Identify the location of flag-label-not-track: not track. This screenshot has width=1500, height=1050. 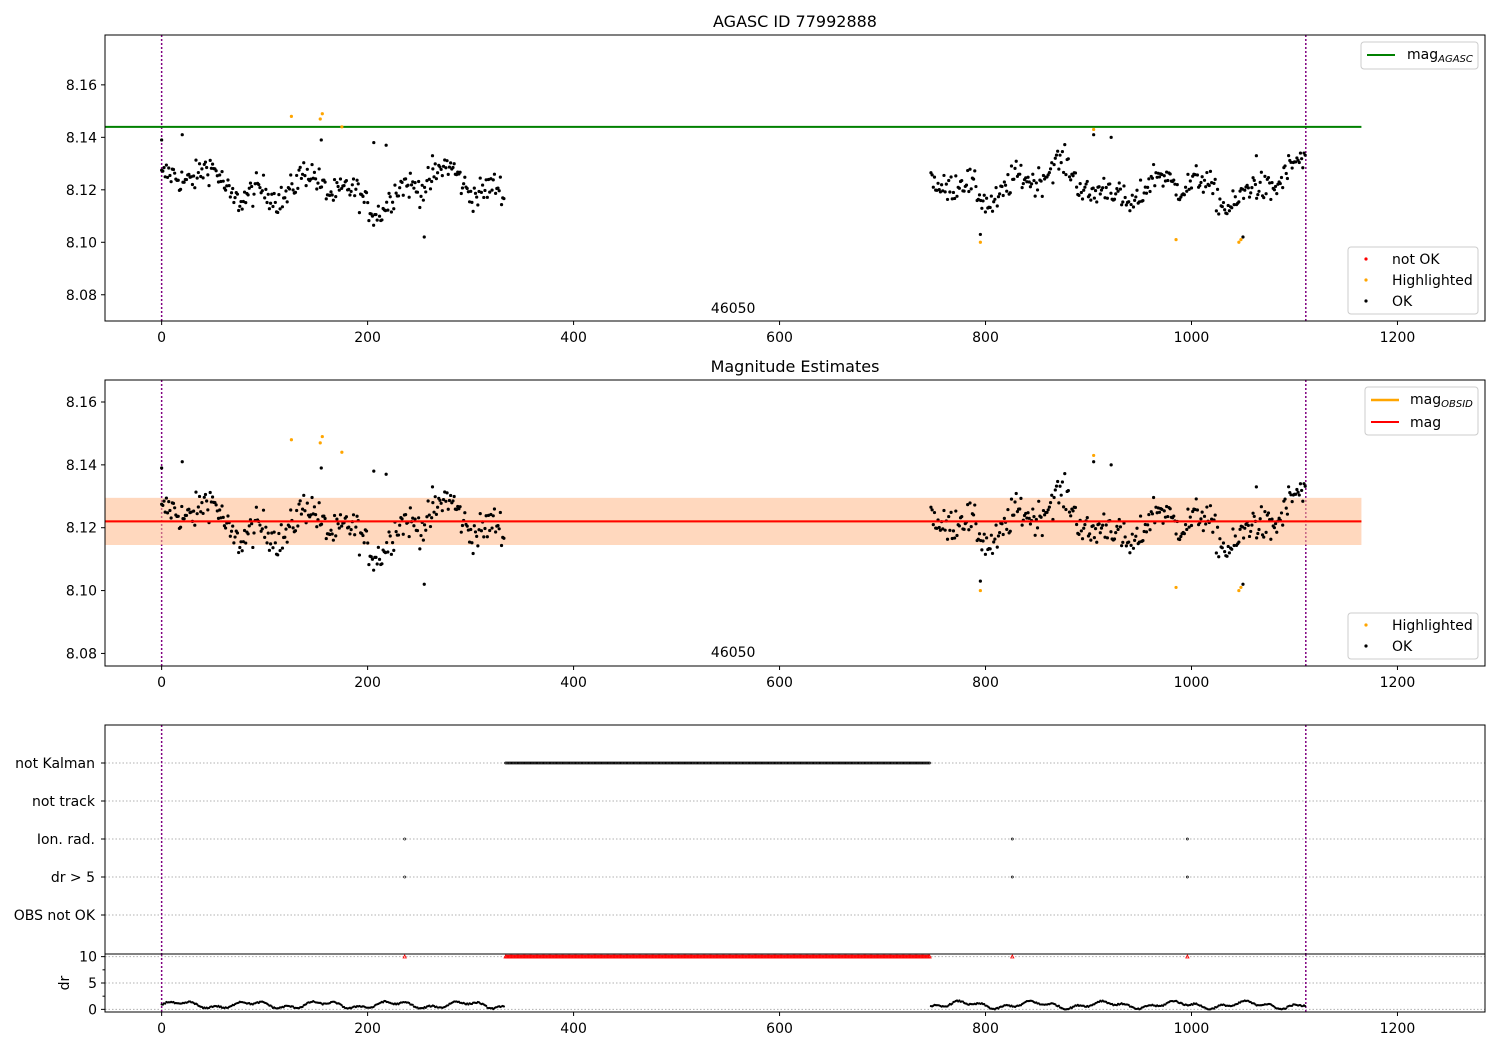
(64, 802).